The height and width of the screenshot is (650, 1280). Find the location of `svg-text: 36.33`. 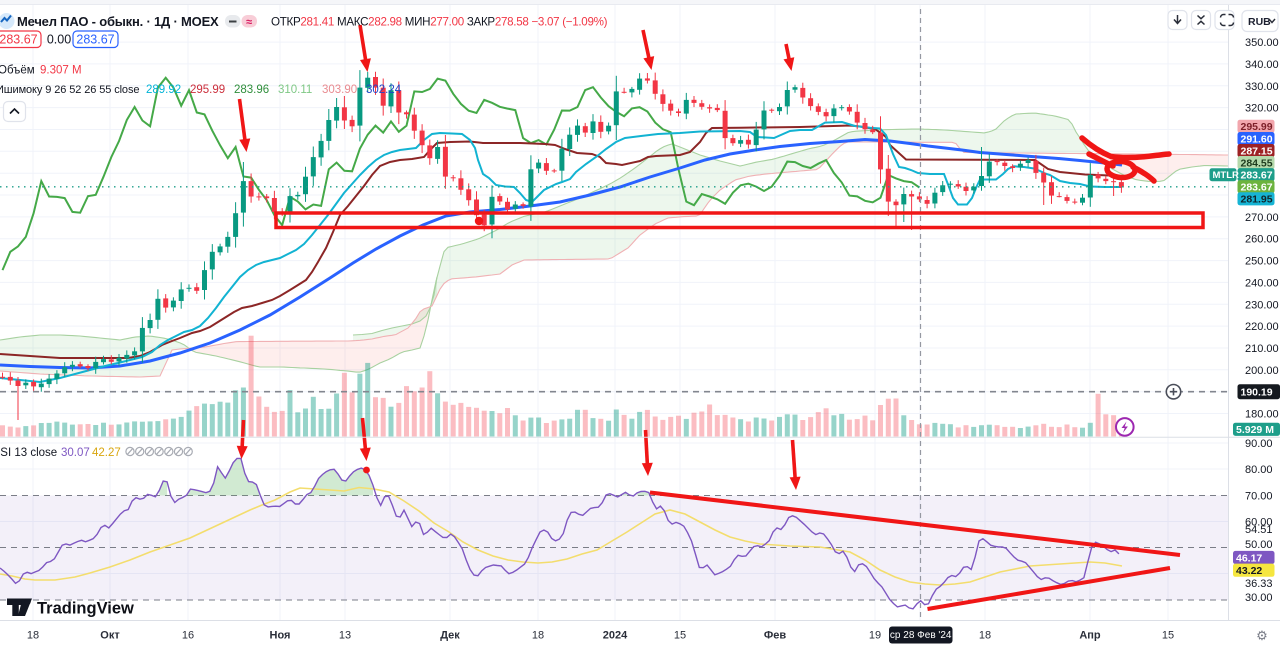

svg-text: 36.33 is located at coordinates (1259, 584).